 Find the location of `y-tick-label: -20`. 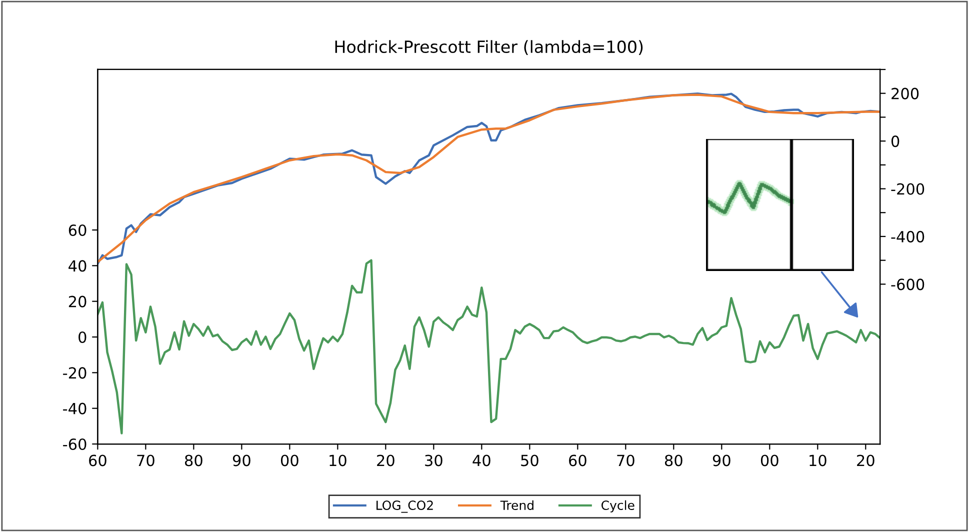

y-tick-label: -20 is located at coordinates (74, 373).